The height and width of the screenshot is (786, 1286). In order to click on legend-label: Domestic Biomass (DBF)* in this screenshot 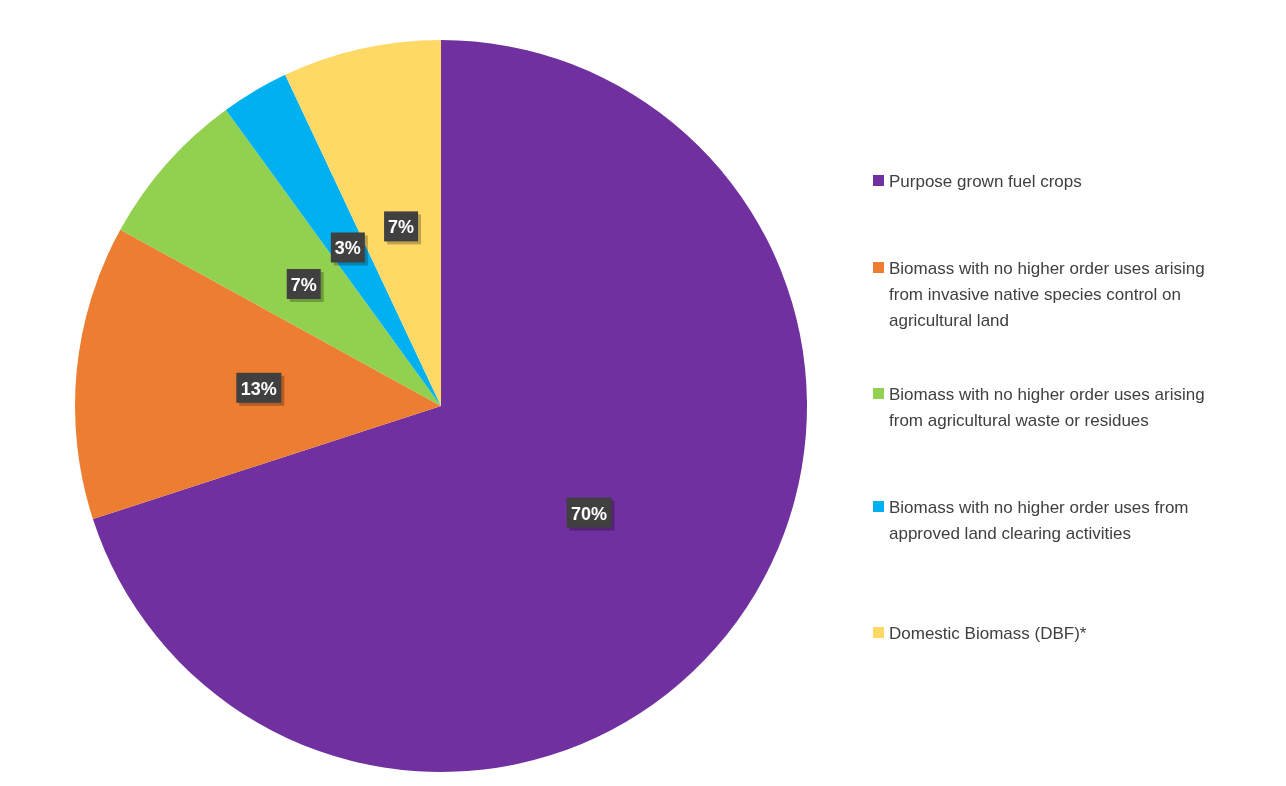, I will do `click(988, 633)`.